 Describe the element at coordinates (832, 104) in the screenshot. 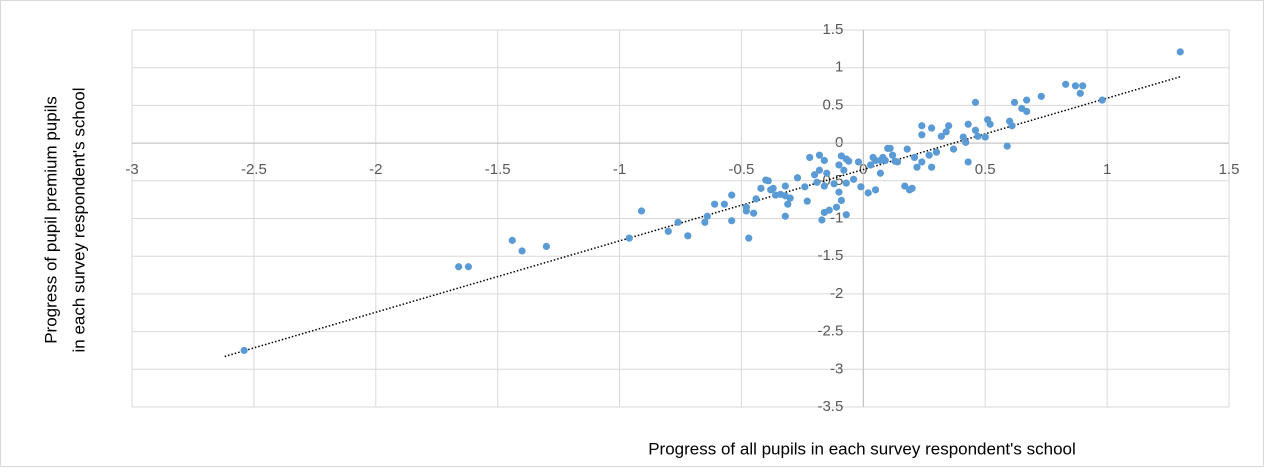

I see `y-tick-label: 0.5` at that location.